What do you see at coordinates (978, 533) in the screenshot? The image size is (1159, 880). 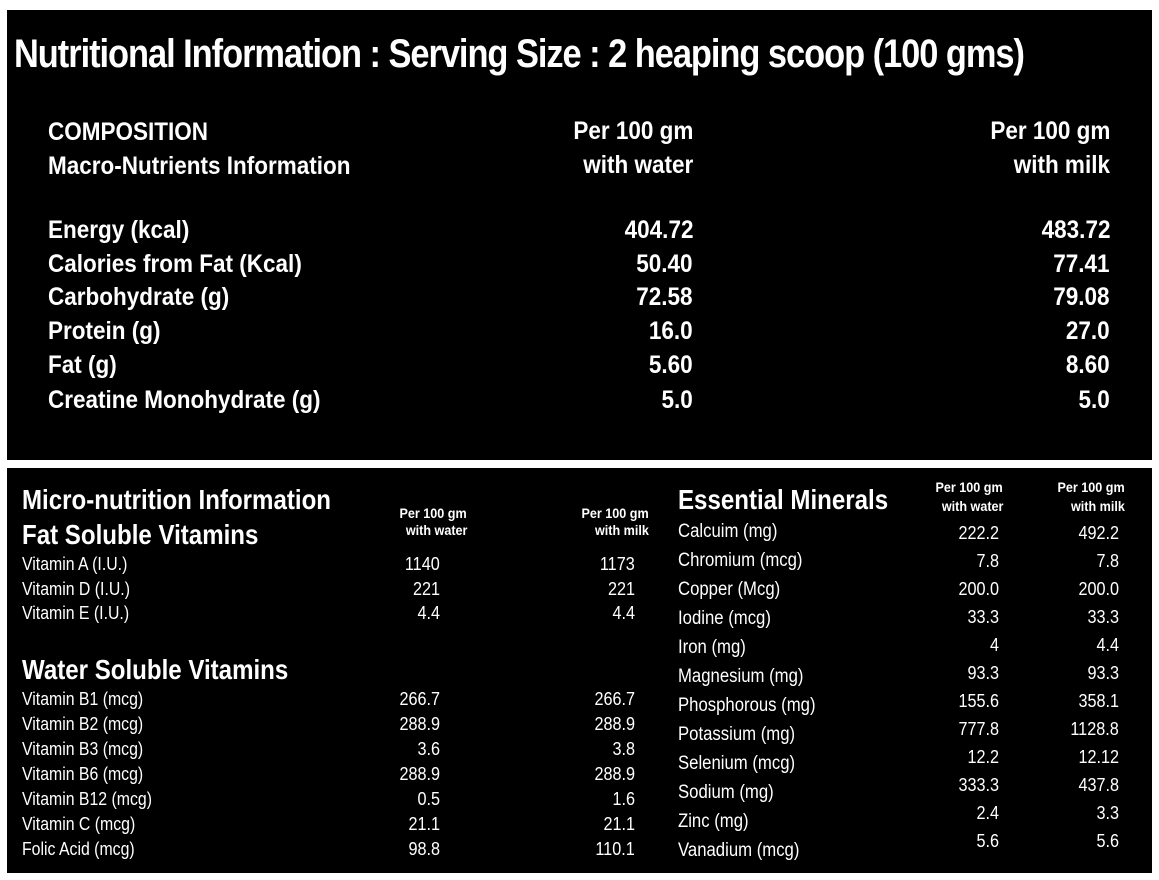 I see `mineral-water: 222.2` at bounding box center [978, 533].